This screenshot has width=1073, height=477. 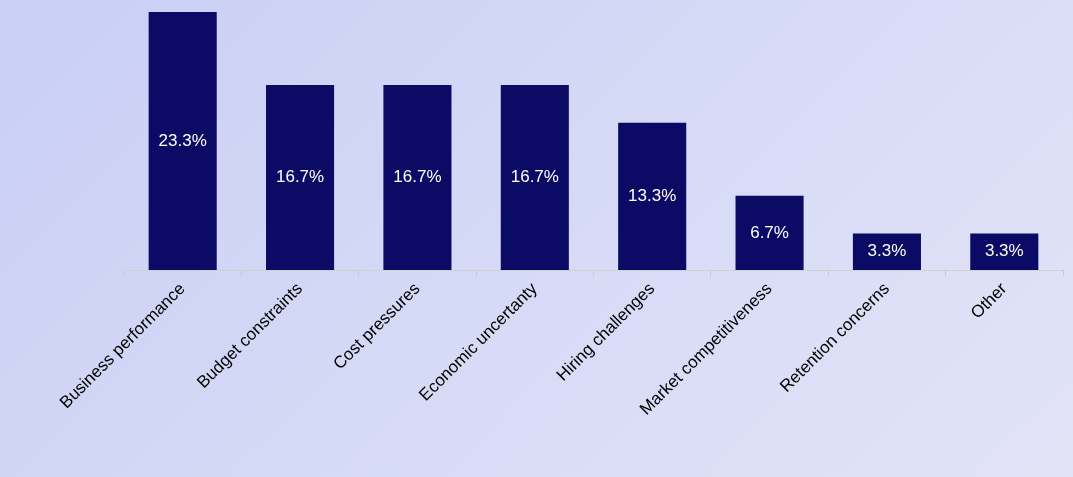 I want to click on data-label: 23.3%, so click(x=182, y=140).